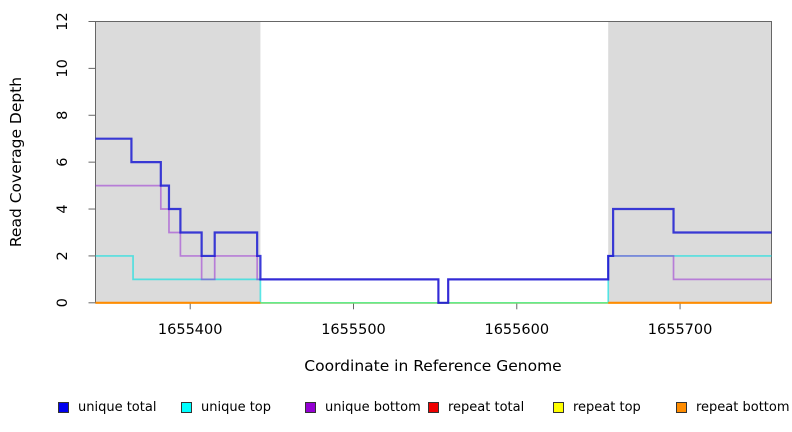 The image size is (792, 432). I want to click on legend-swatch-repeat-total, so click(433, 407).